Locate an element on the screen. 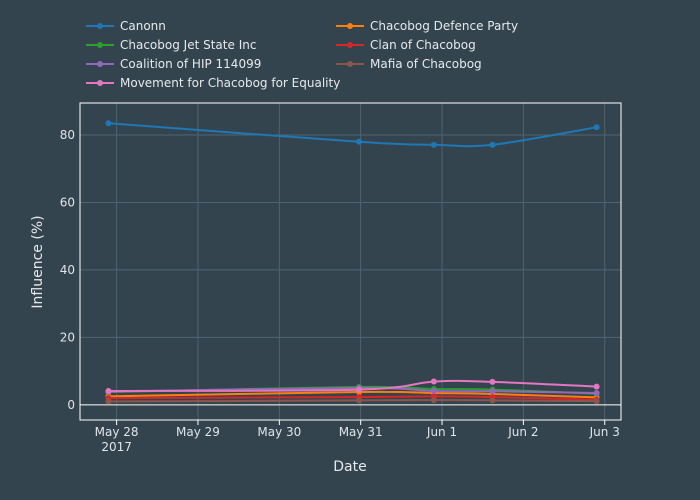 The height and width of the screenshot is (500, 700). x-tick-label: Jun 1 is located at coordinates (441, 432).